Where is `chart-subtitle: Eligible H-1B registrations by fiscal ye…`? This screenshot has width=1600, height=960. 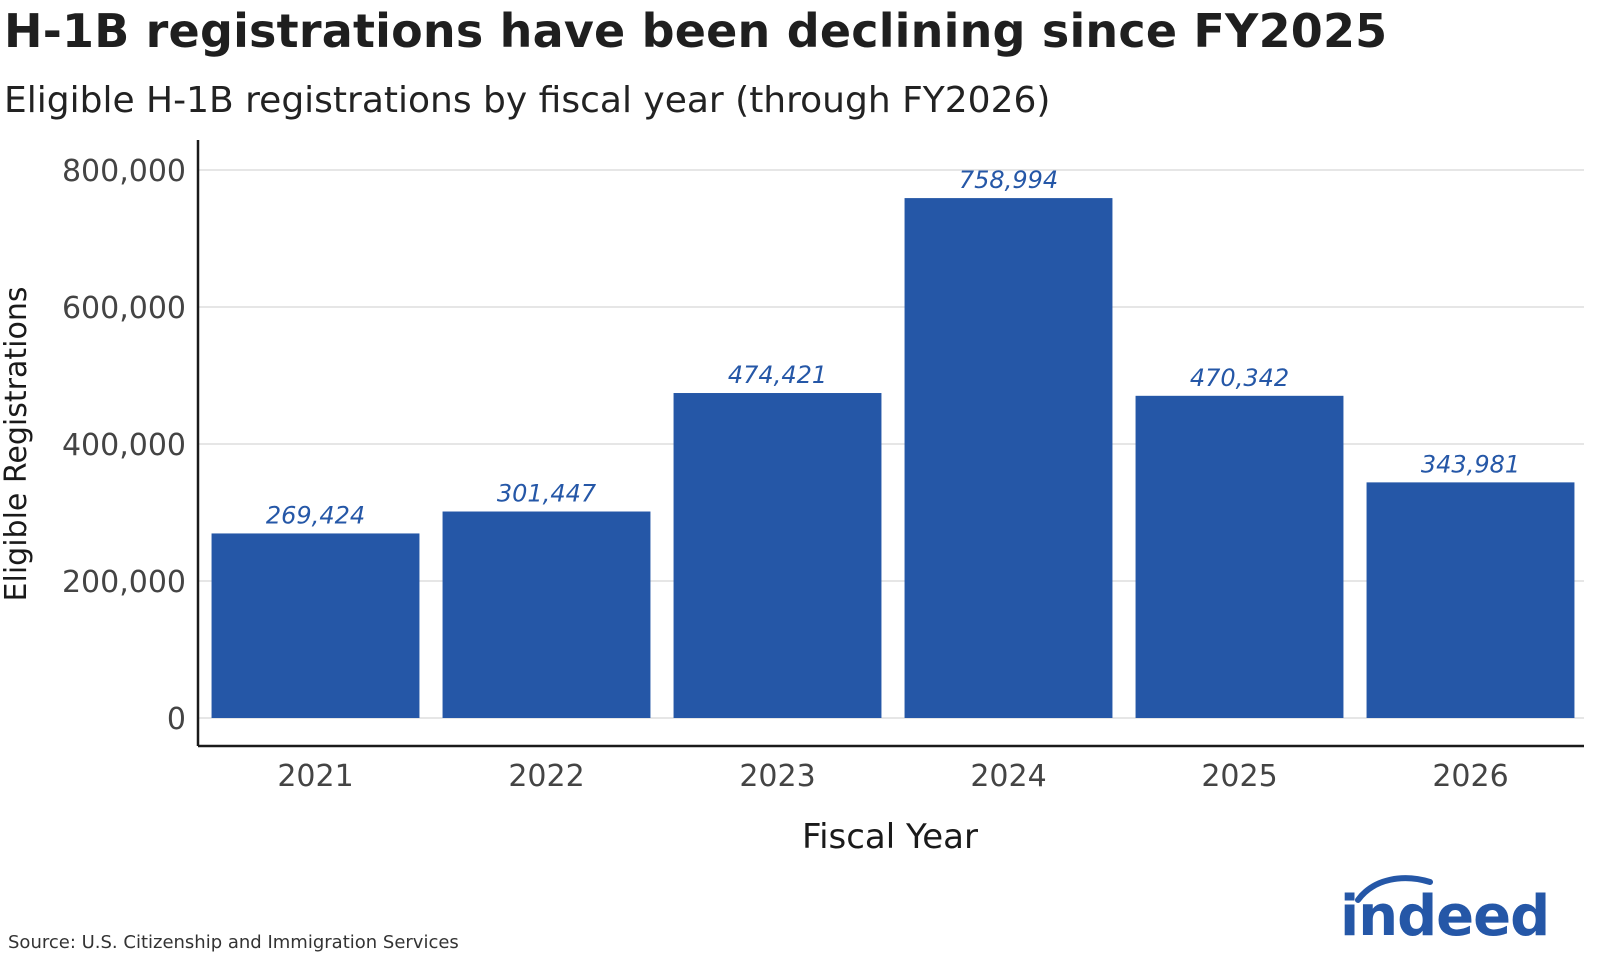
chart-subtitle: Eligible H-1B registrations by fiscal ye… is located at coordinates (527, 100).